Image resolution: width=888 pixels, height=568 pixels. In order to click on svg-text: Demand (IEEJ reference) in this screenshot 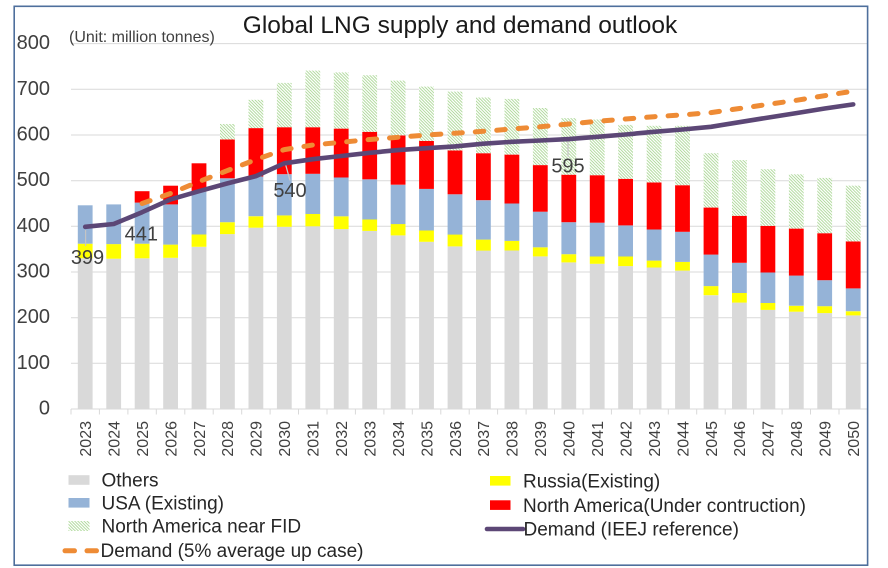, I will do `click(631, 530)`.